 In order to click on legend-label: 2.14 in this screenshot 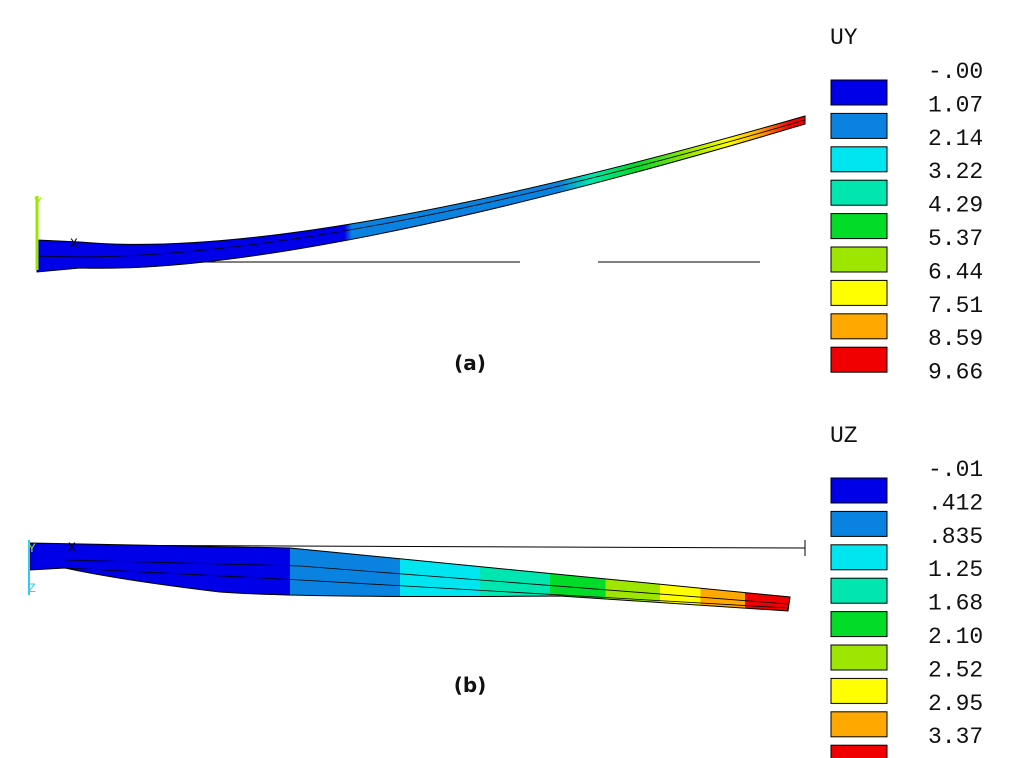, I will do `click(955, 139)`.